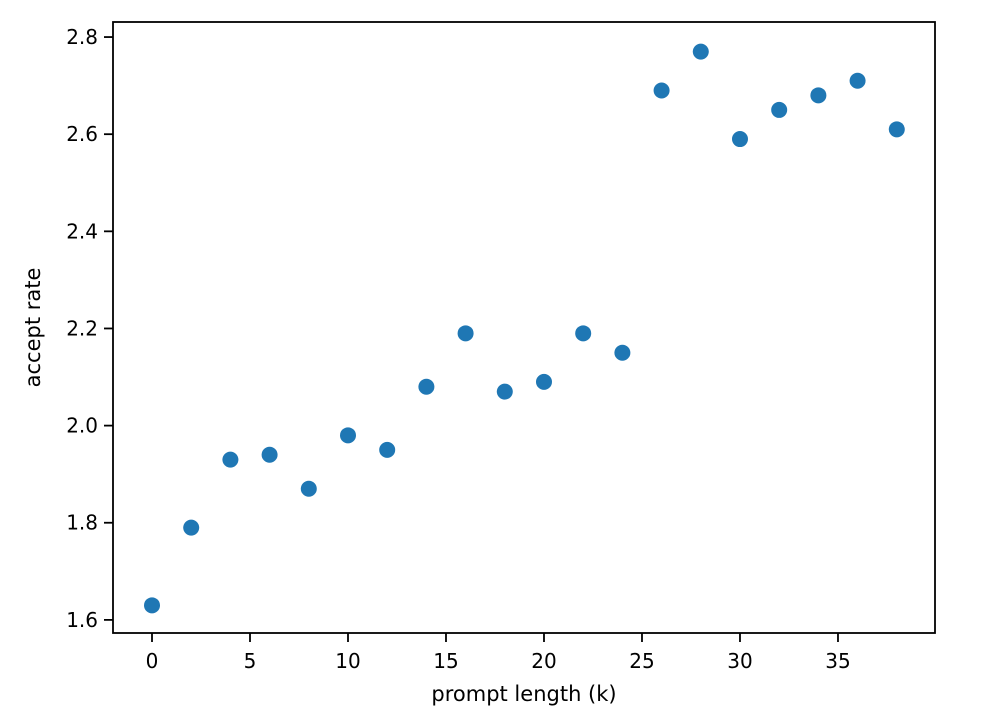 This screenshot has width=997, height=710. I want to click on y-tick-label: 1.8, so click(82, 523).